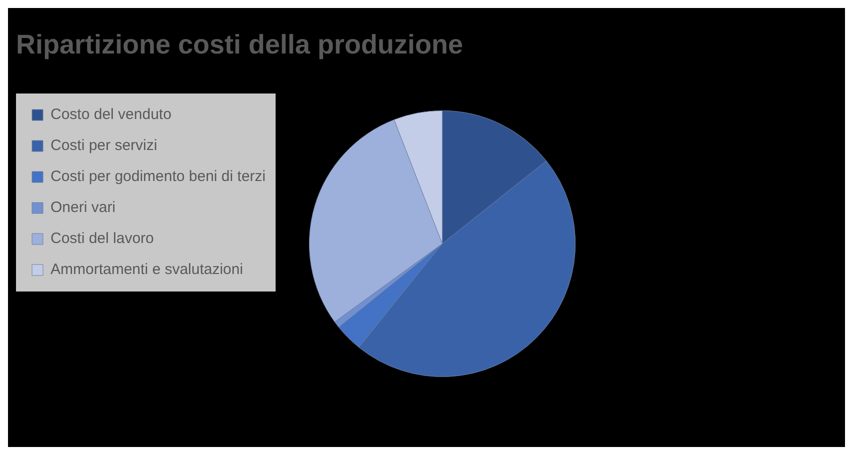  Describe the element at coordinates (147, 269) in the screenshot. I see `legend-label: Ammortamenti e svalutazioni` at that location.